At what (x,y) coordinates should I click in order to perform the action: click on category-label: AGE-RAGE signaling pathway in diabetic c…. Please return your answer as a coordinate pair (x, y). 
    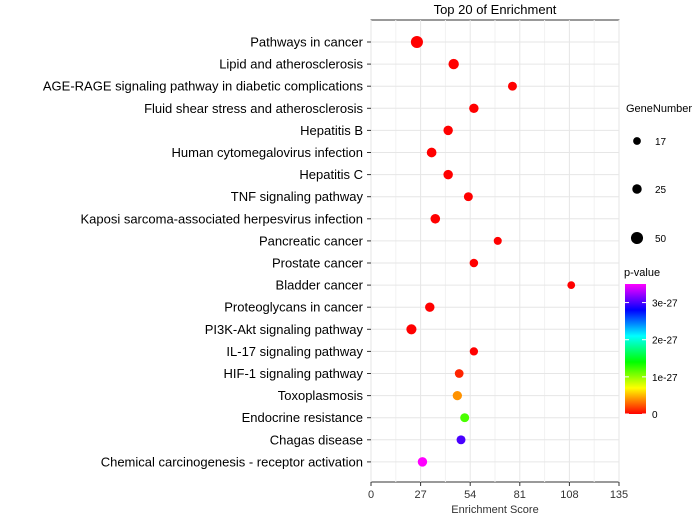
    Looking at the image, I should click on (203, 86).